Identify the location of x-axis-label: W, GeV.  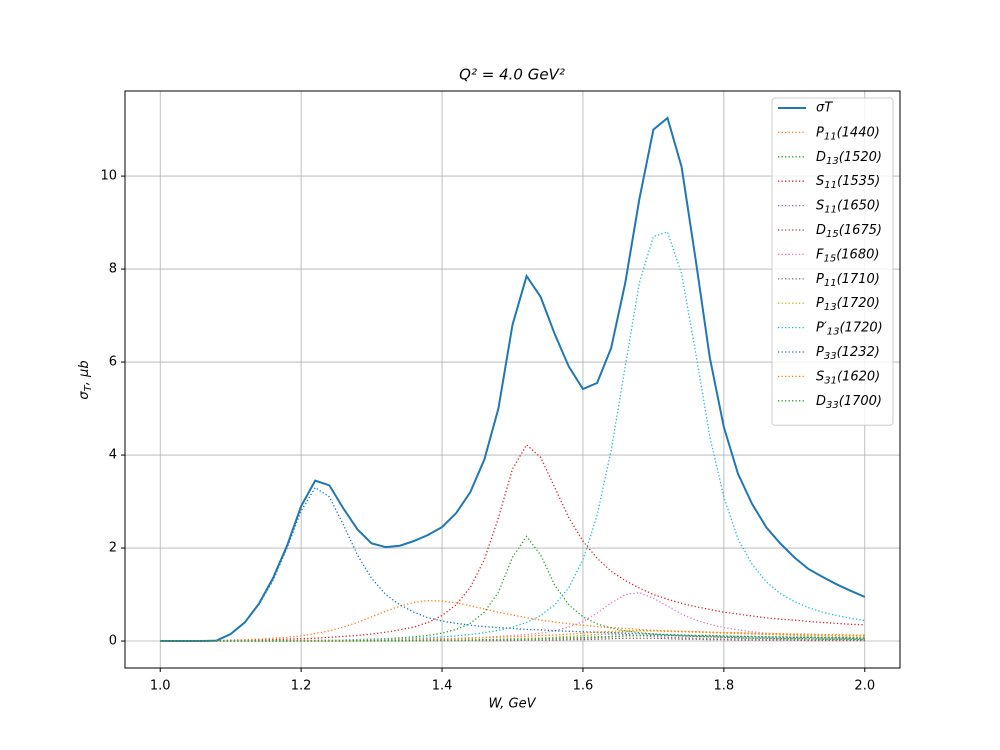
(512, 704).